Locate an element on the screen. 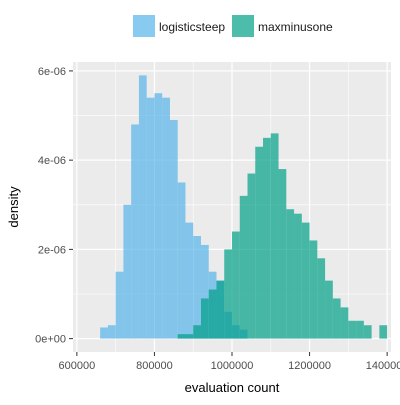 This screenshot has width=400, height=405. y-tick-label: 2e-06 is located at coordinates (52, 250).